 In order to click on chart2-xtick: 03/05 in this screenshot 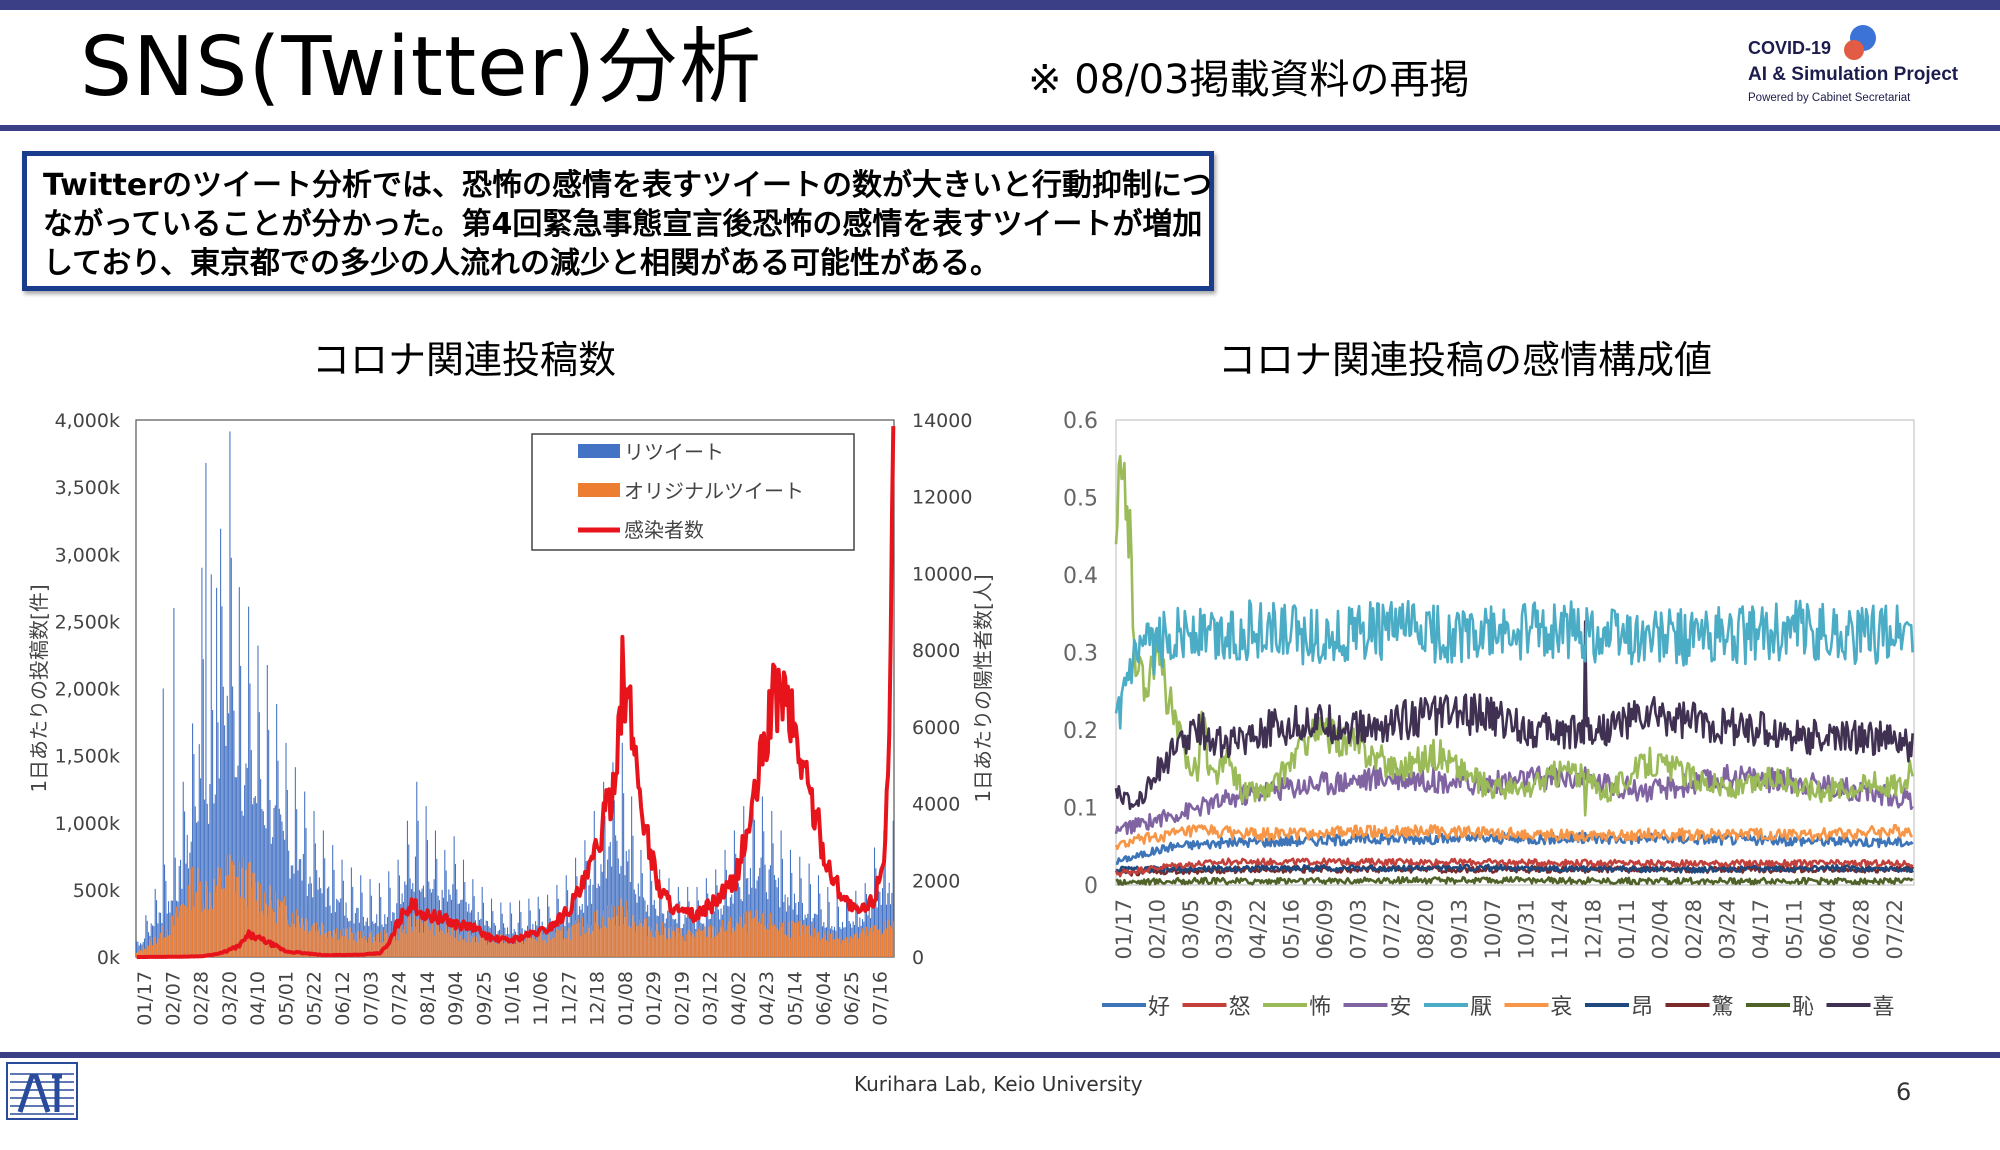, I will do `click(1191, 929)`.